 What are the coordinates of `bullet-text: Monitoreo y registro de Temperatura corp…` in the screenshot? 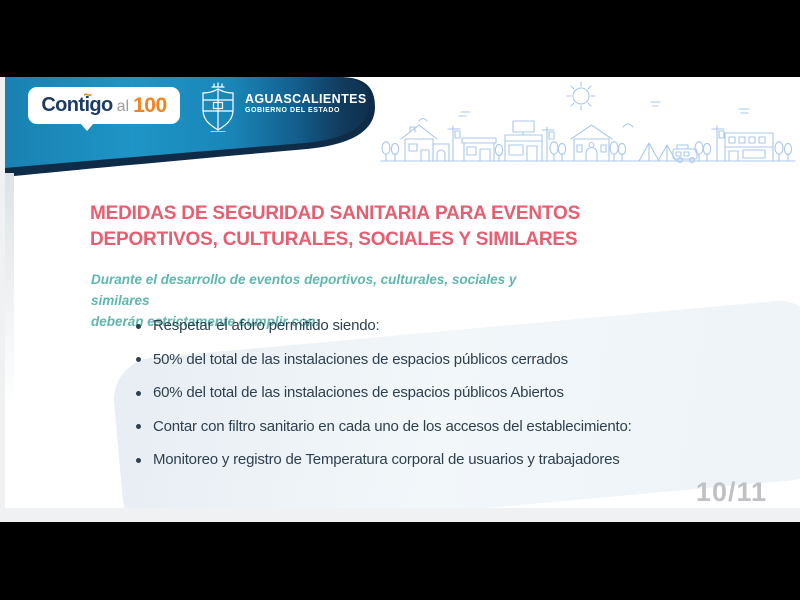 It's located at (386, 459).